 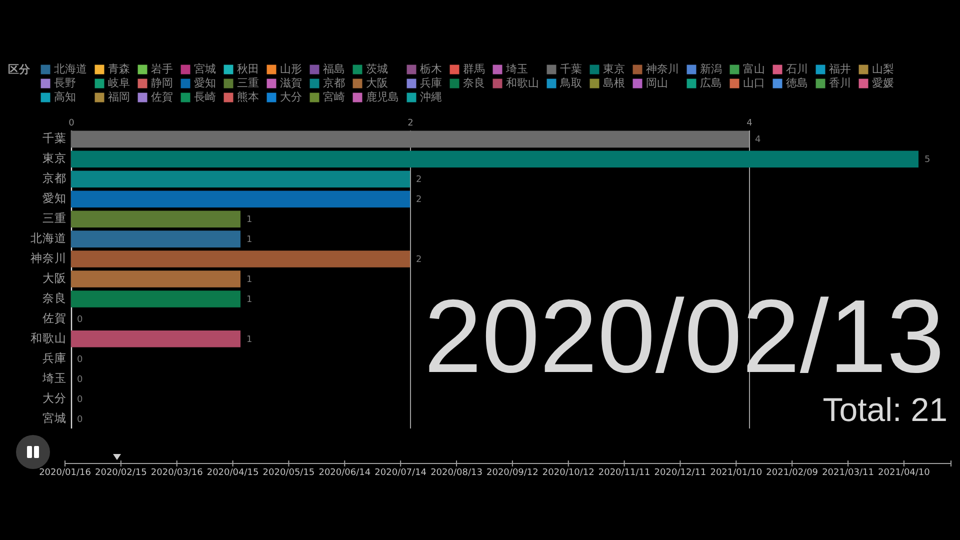 I want to click on legend-label: 大阪, so click(x=377, y=83).